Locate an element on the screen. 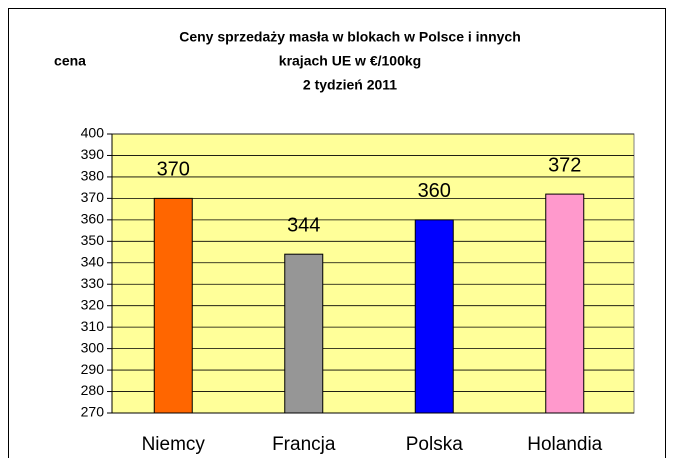 This screenshot has width=674, height=458. y-tick-label: 320 is located at coordinates (93, 304).